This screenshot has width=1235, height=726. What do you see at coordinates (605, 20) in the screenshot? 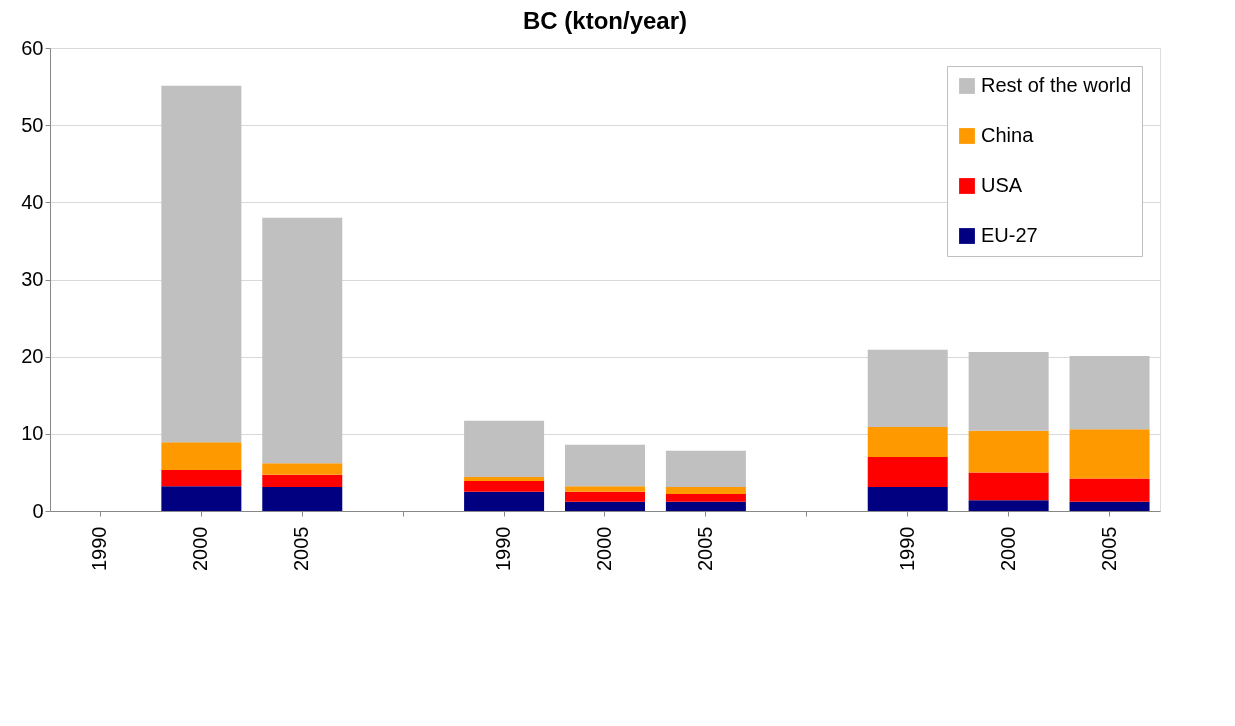
I see `chart-title: BC (kton/year)` at bounding box center [605, 20].